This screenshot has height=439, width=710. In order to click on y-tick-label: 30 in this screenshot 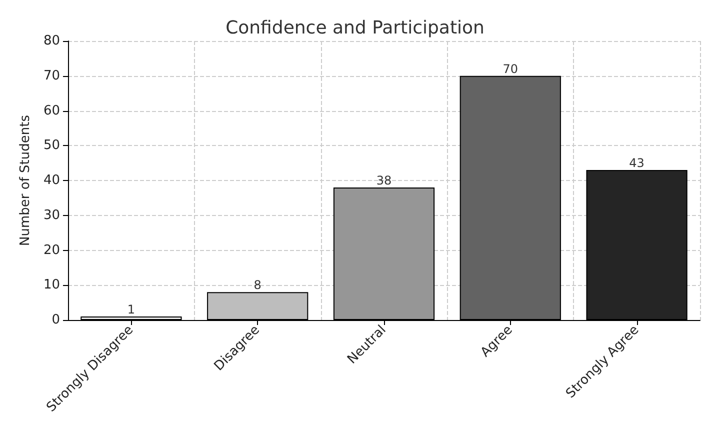, I will do `click(51, 215)`.